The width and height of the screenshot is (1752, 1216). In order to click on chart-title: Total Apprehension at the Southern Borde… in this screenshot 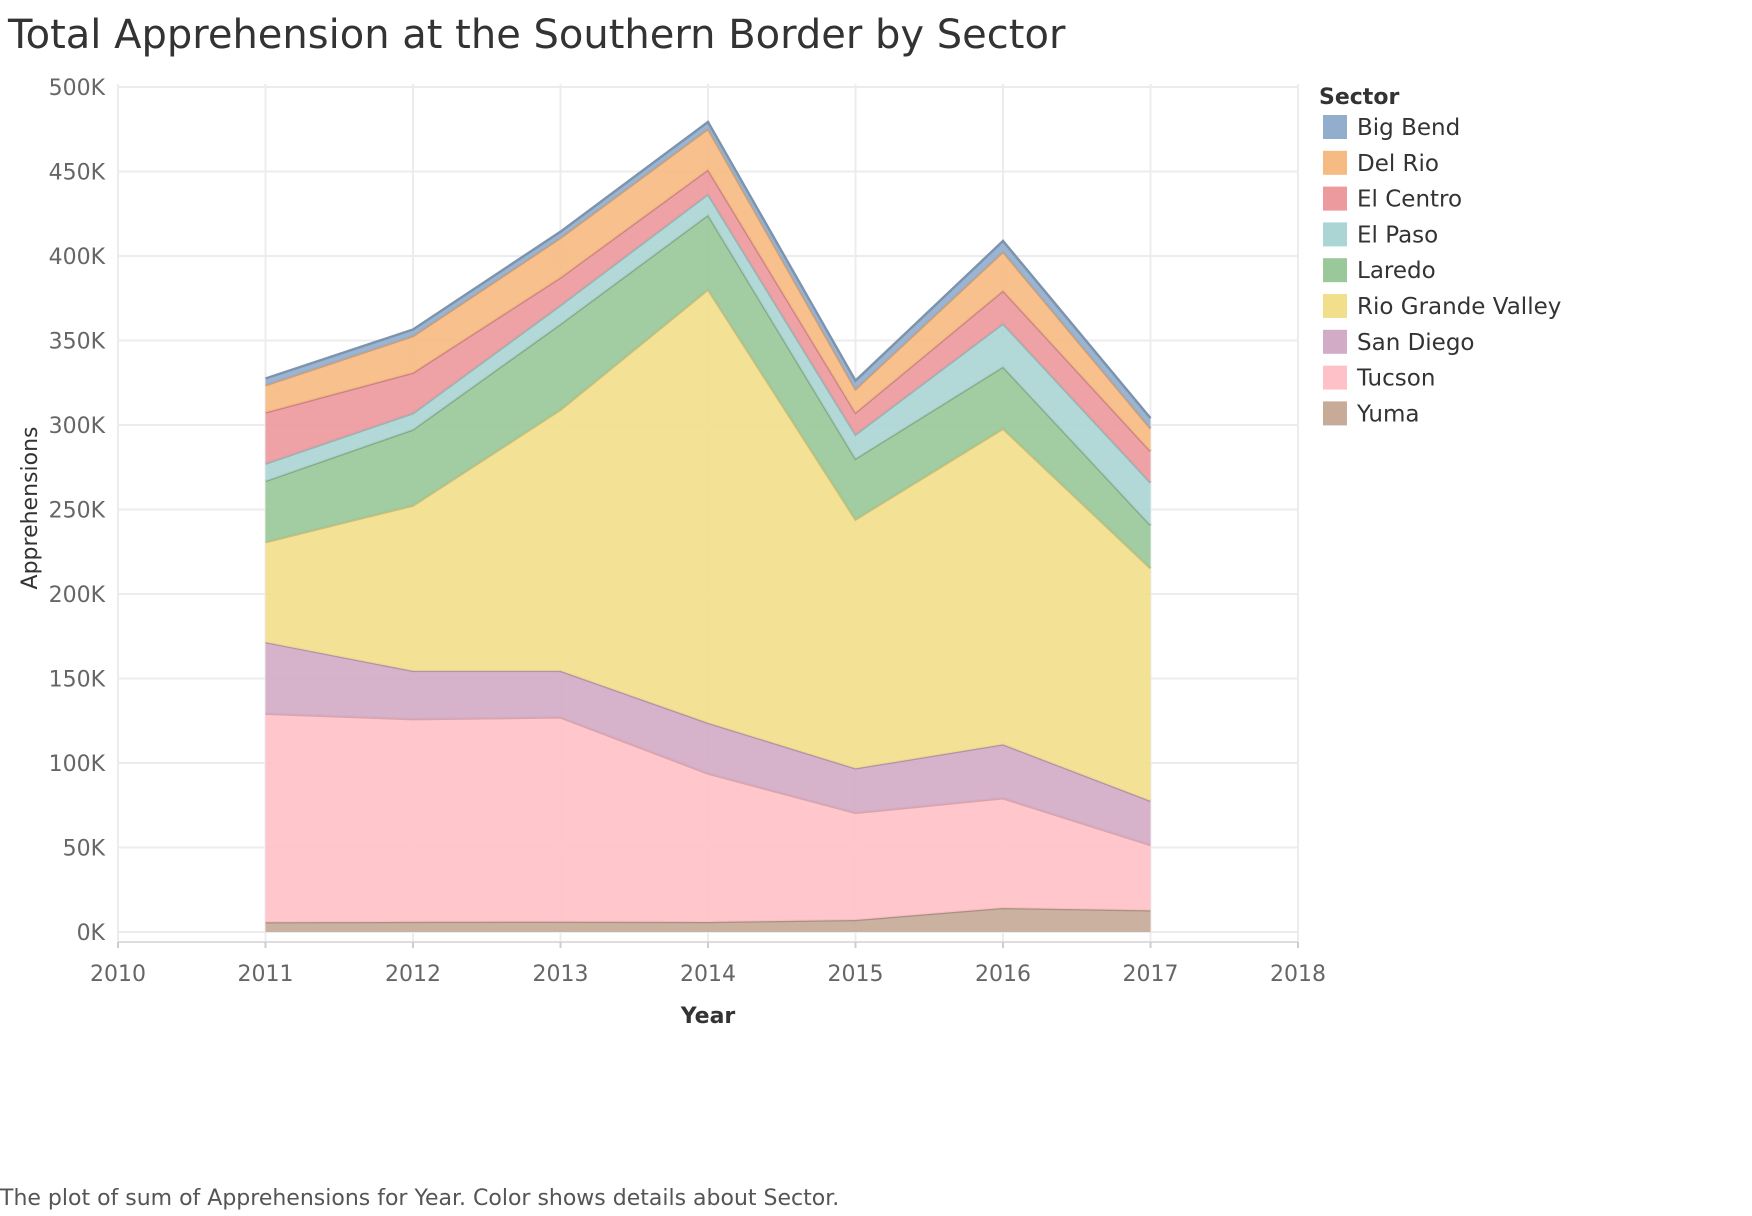, I will do `click(537, 35)`.